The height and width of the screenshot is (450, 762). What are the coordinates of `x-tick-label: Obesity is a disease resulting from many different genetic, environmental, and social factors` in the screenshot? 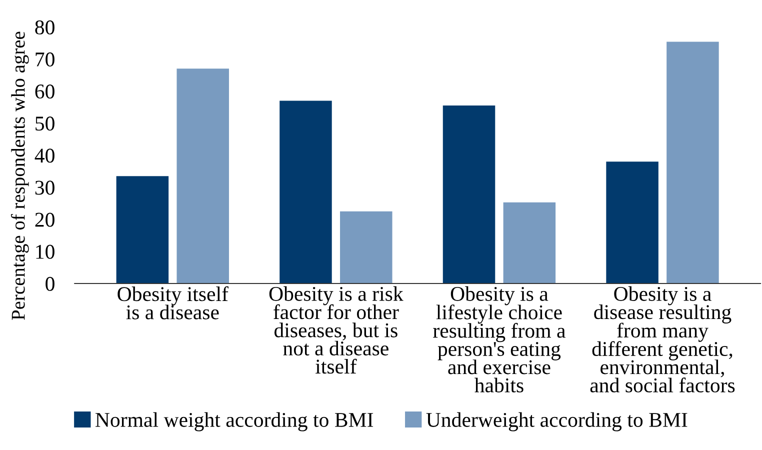 It's located at (662, 339).